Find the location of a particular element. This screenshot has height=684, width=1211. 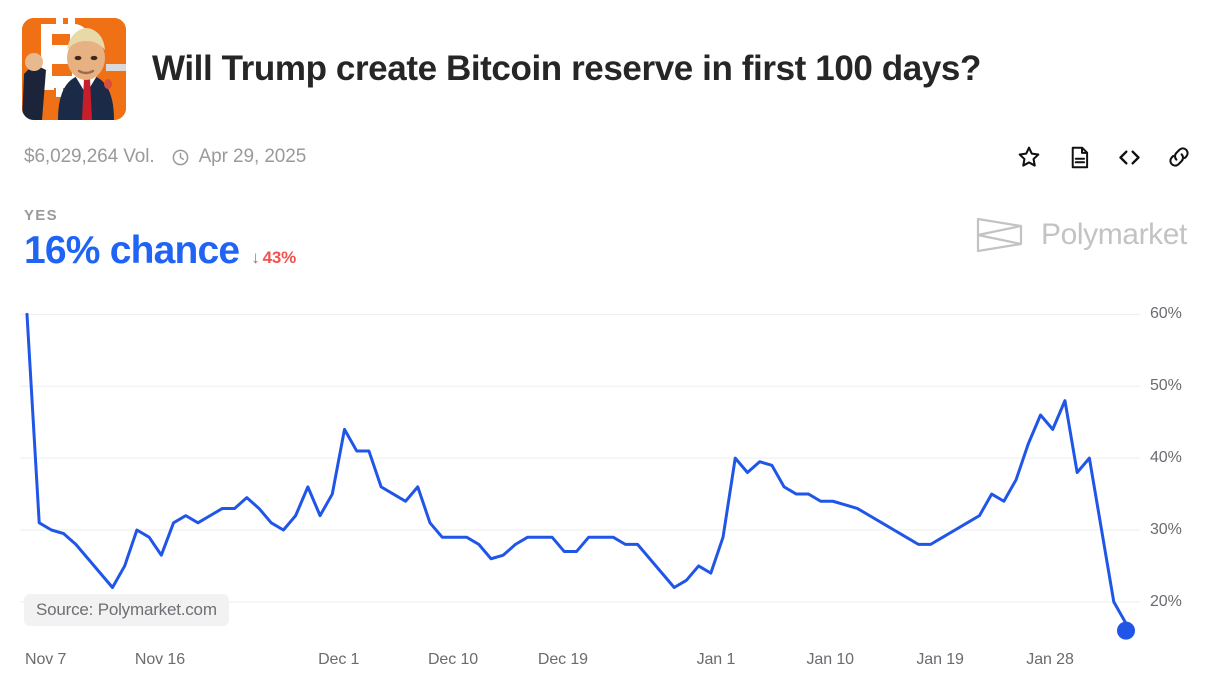

y-axis-tick: 40% is located at coordinates (1166, 458).